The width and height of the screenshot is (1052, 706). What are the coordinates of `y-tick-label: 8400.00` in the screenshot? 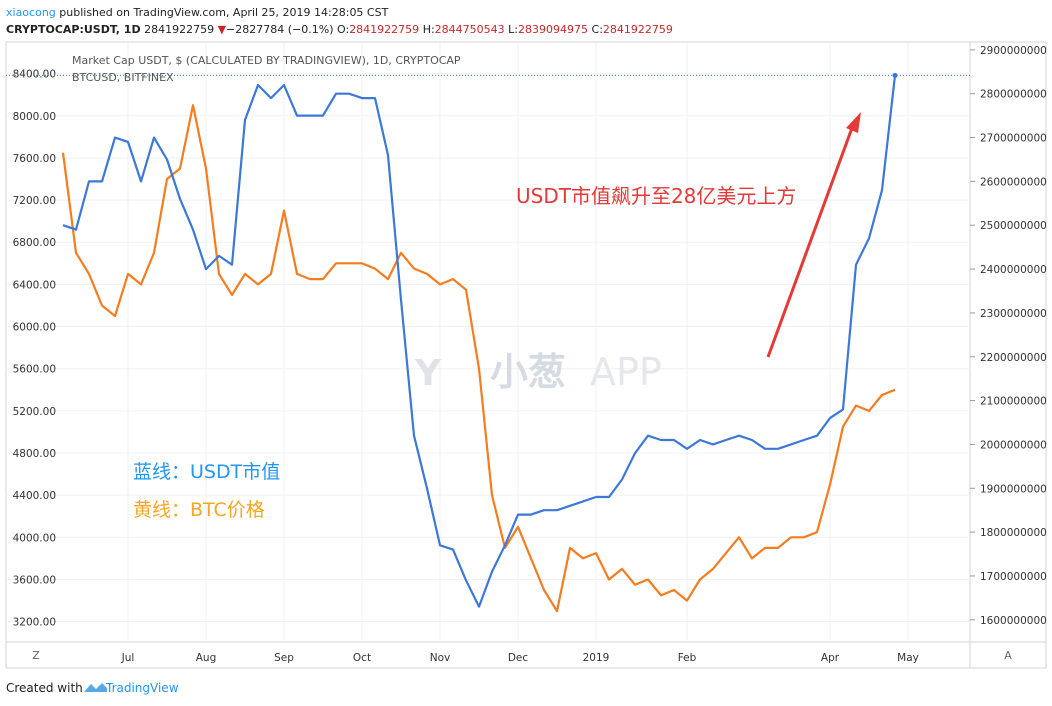 It's located at (34, 75).